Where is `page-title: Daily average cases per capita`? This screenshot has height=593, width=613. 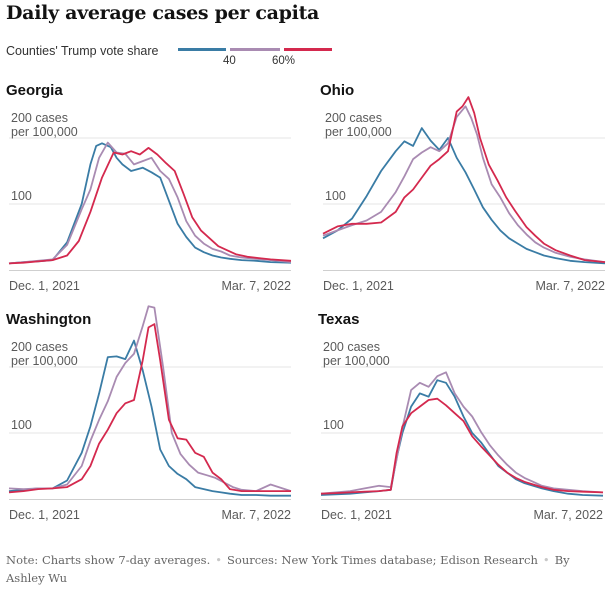
page-title: Daily average cases per capita is located at coordinates (163, 13).